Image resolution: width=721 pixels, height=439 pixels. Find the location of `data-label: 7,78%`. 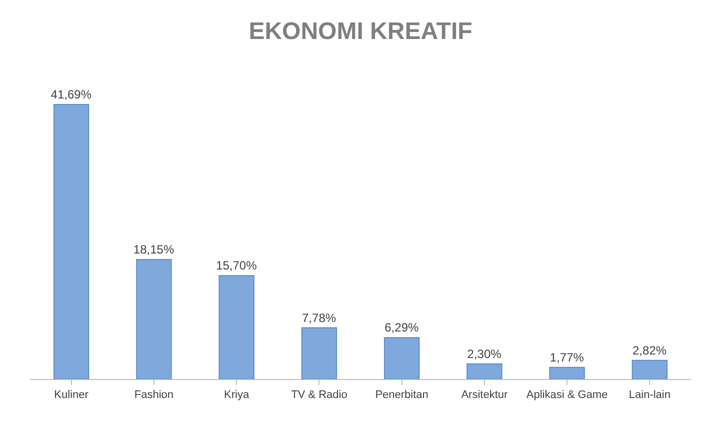

data-label: 7,78% is located at coordinates (319, 317).